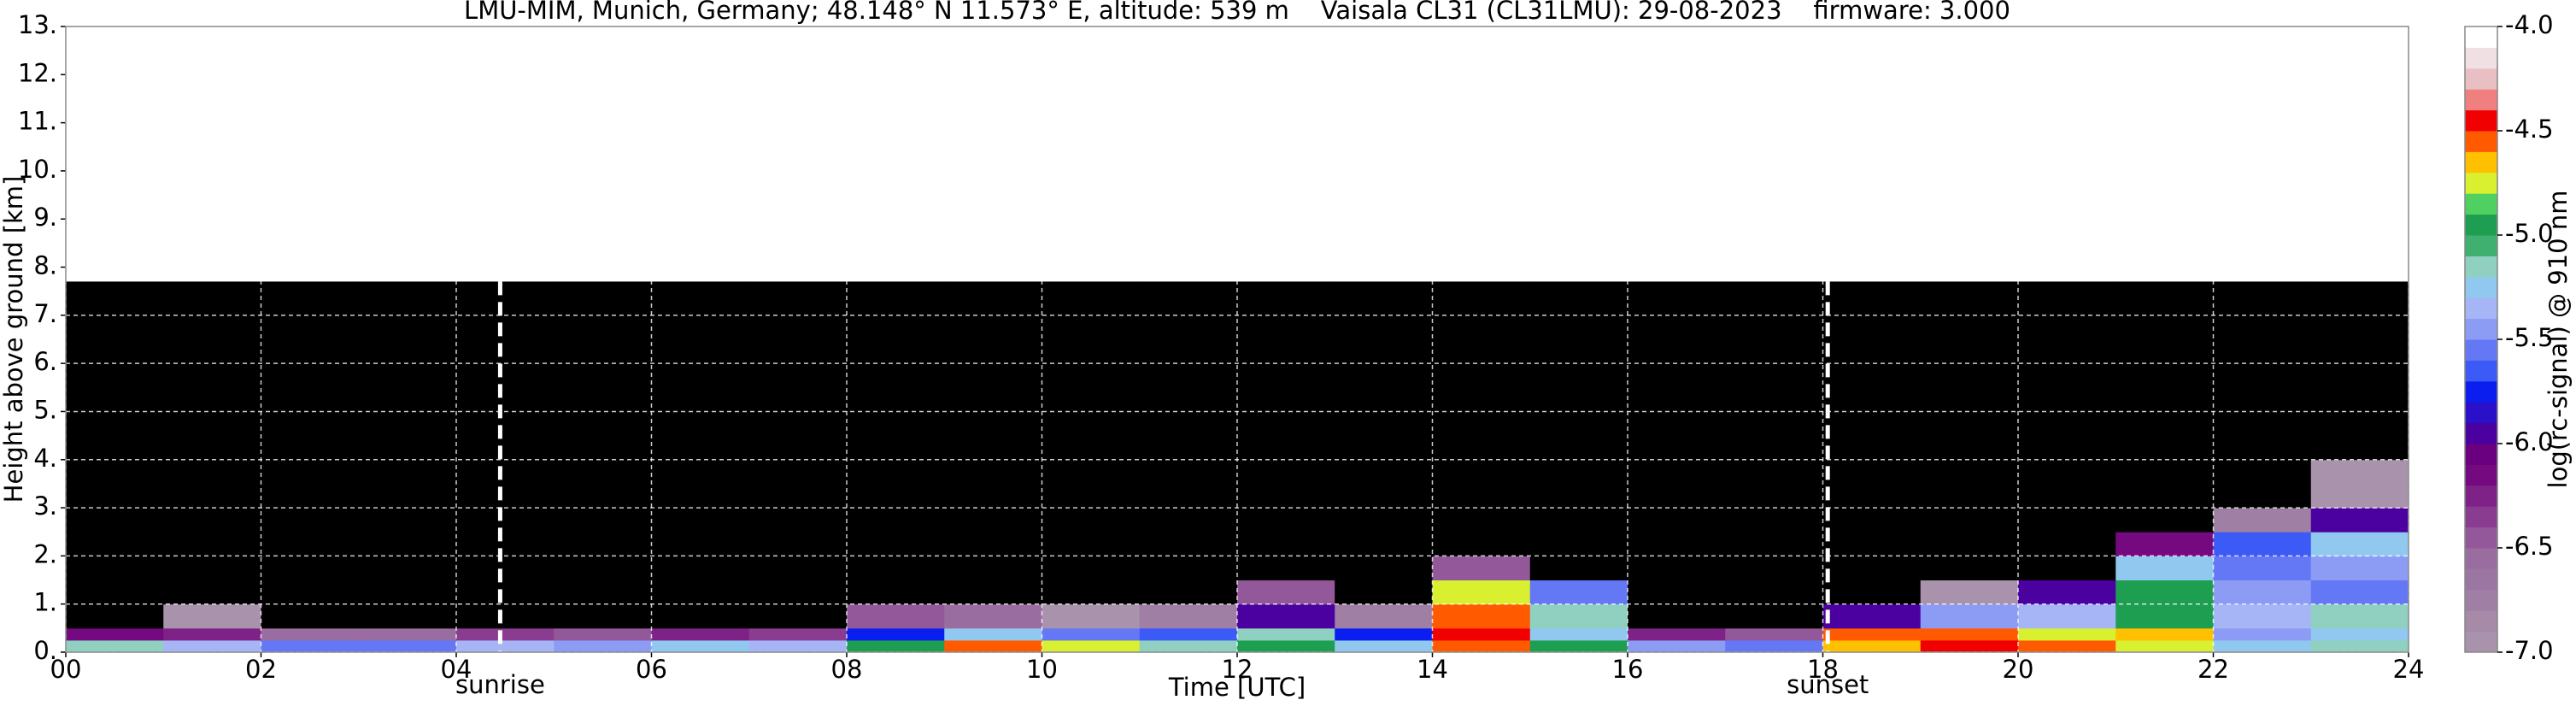  What do you see at coordinates (45, 313) in the screenshot?
I see `y-tick-label: 7.` at bounding box center [45, 313].